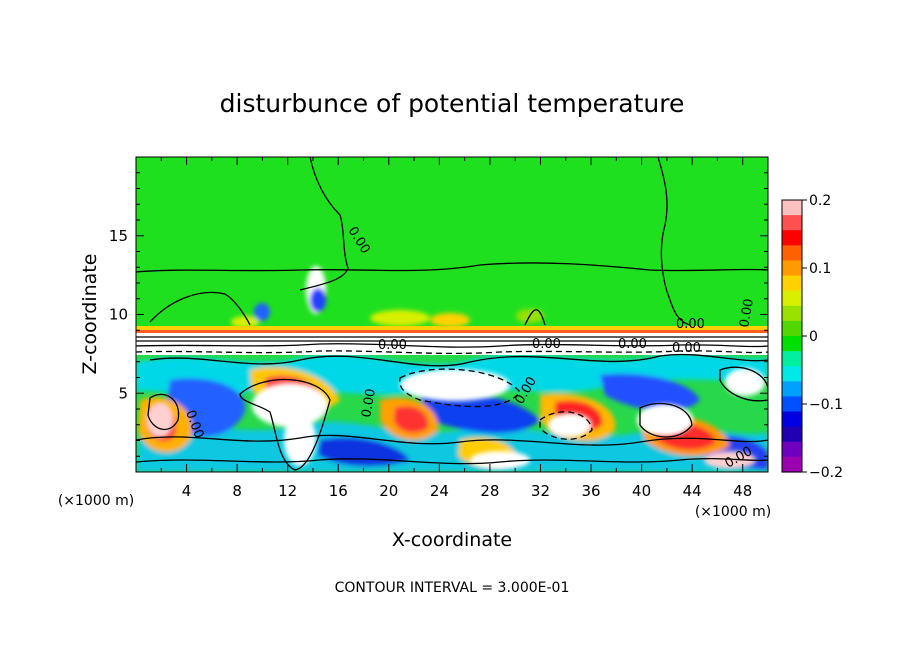 The image size is (904, 654). What do you see at coordinates (287, 491) in the screenshot?
I see `x-tick-label: 12` at bounding box center [287, 491].